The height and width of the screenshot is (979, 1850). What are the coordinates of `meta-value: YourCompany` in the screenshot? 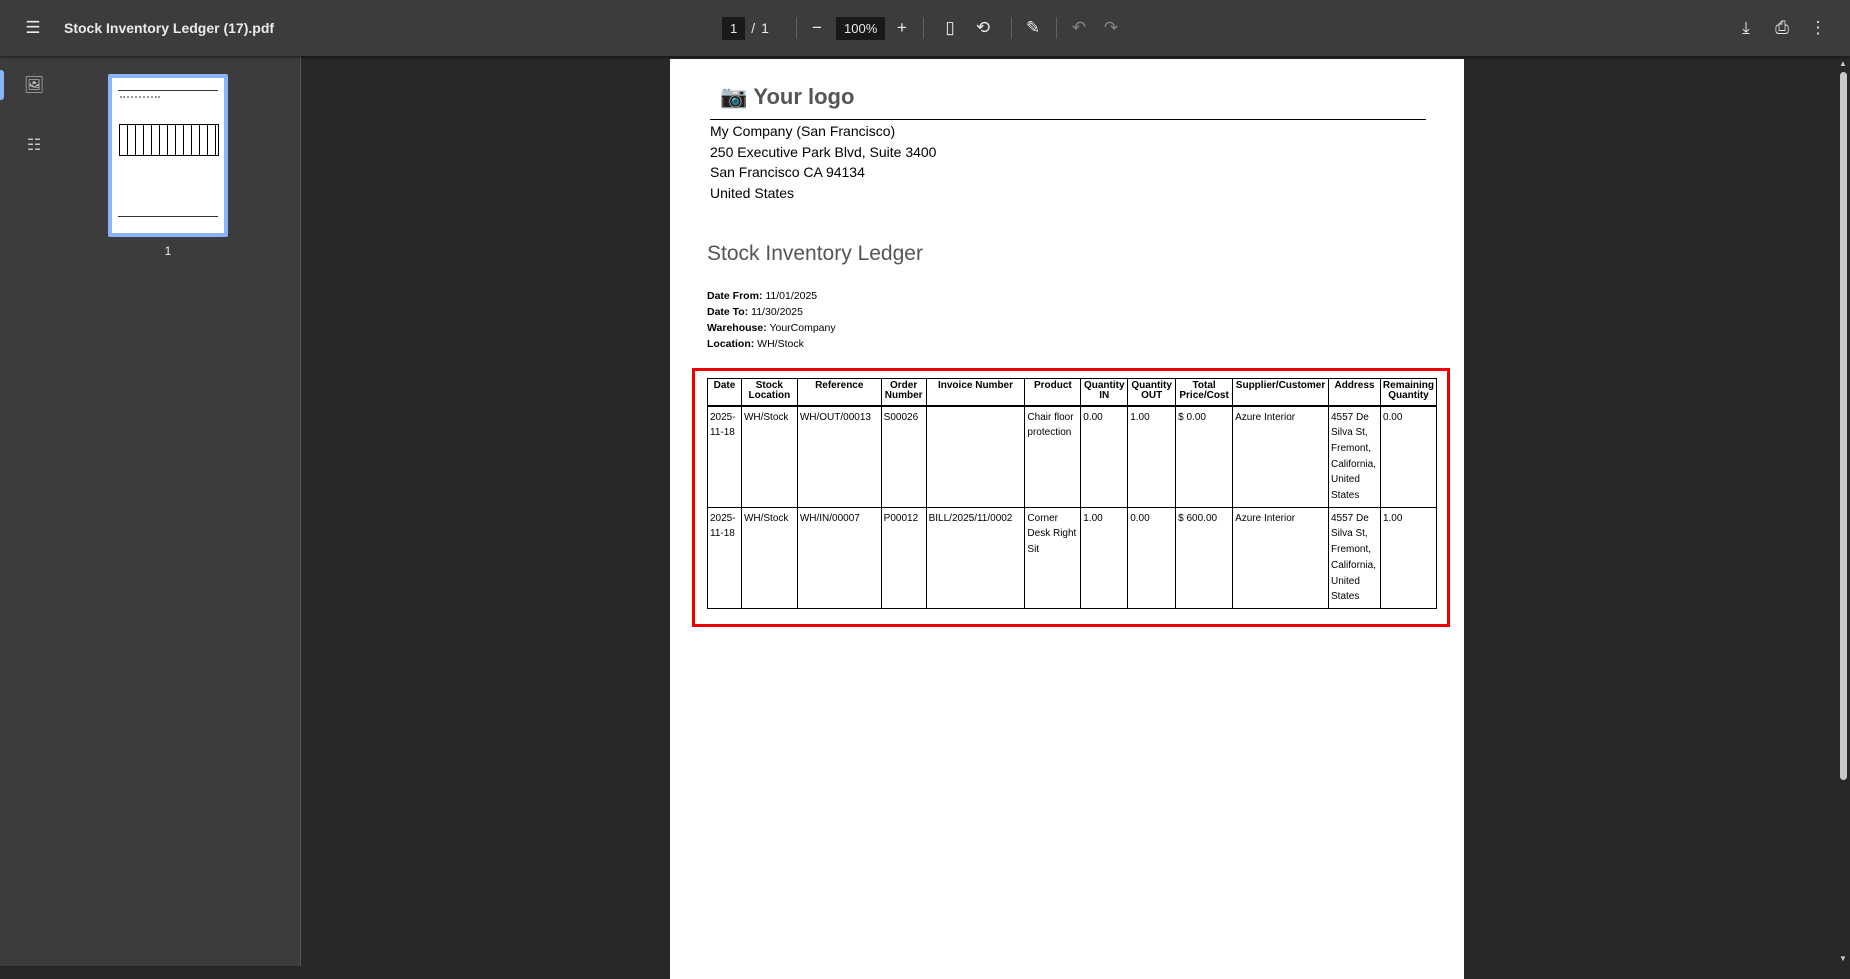 It's located at (802, 328).